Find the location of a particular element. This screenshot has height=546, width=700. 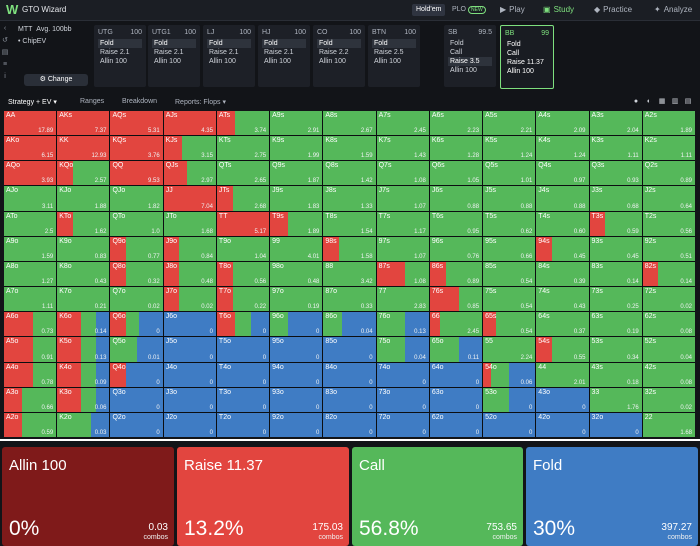

summary-card-allin: Allin 100 0% 0.03 combos is located at coordinates (88, 496).